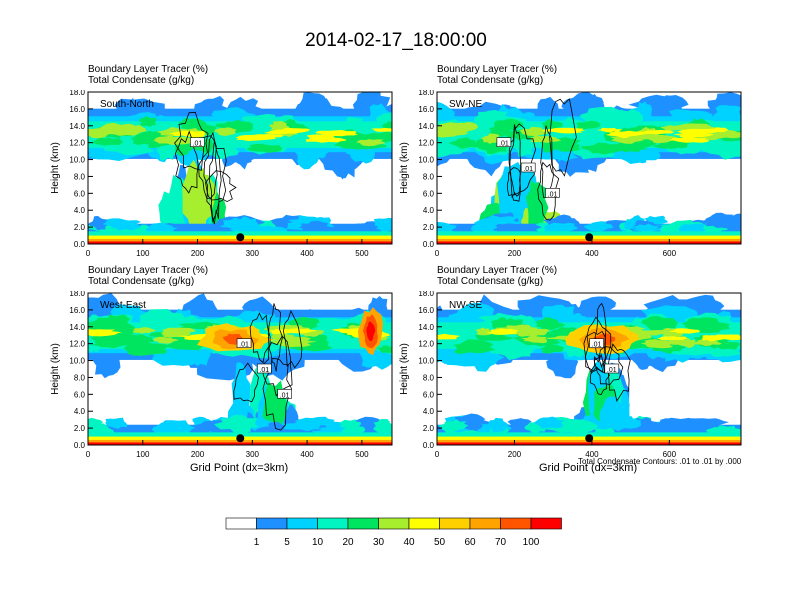 This screenshot has height=612, width=792. I want to click on colorbar-label: 50, so click(440, 542).